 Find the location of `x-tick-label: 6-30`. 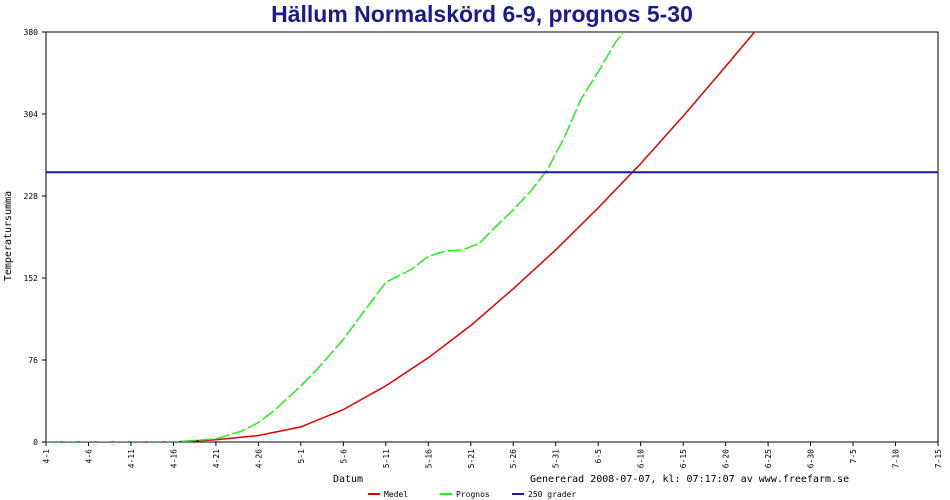

x-tick-label: 6-30 is located at coordinates (811, 458).